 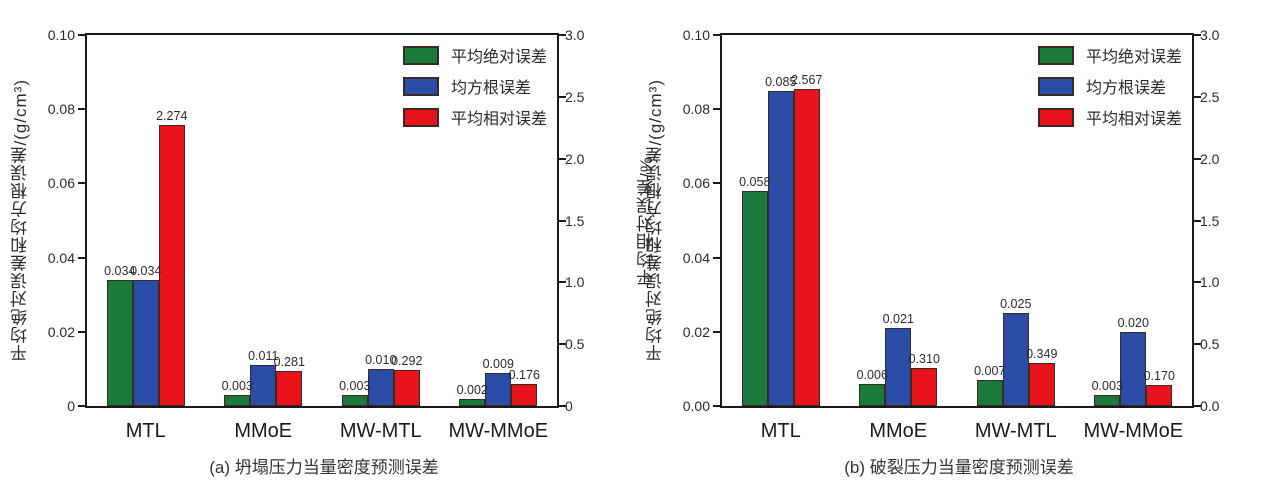 I want to click on legend-swatch-mean-relative-error, so click(x=421, y=117).